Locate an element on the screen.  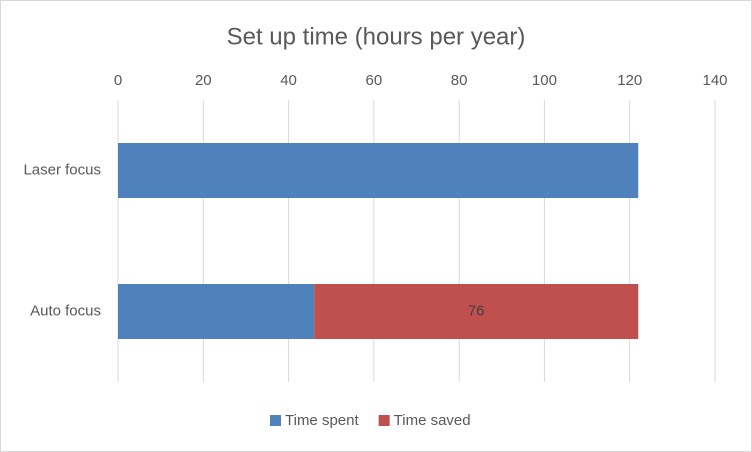
legend-label: Time saved is located at coordinates (432, 420).